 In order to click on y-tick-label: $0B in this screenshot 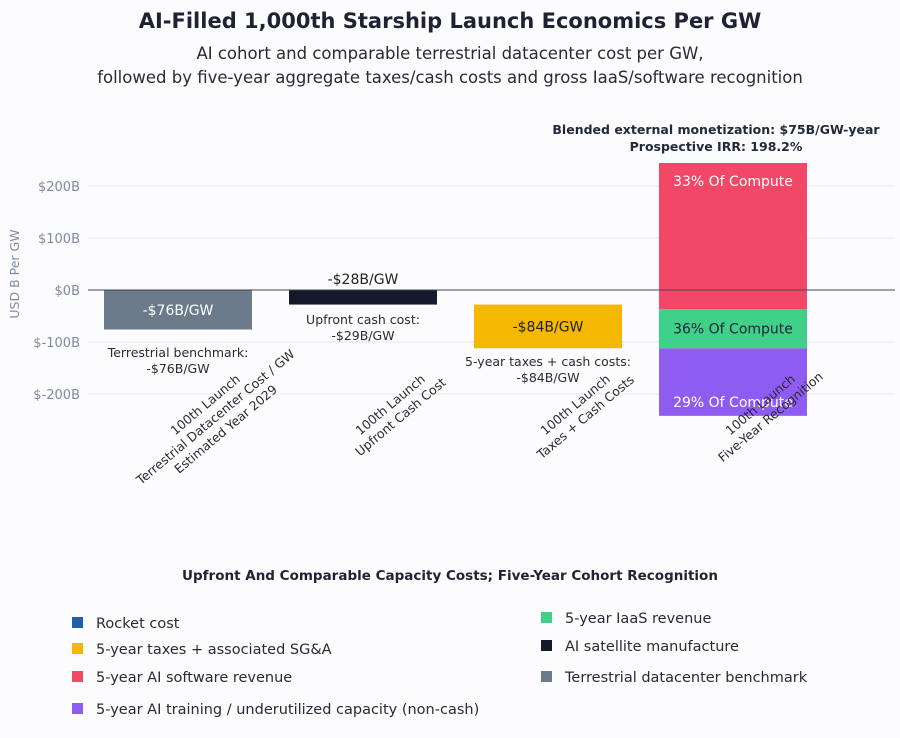, I will do `click(67, 291)`.